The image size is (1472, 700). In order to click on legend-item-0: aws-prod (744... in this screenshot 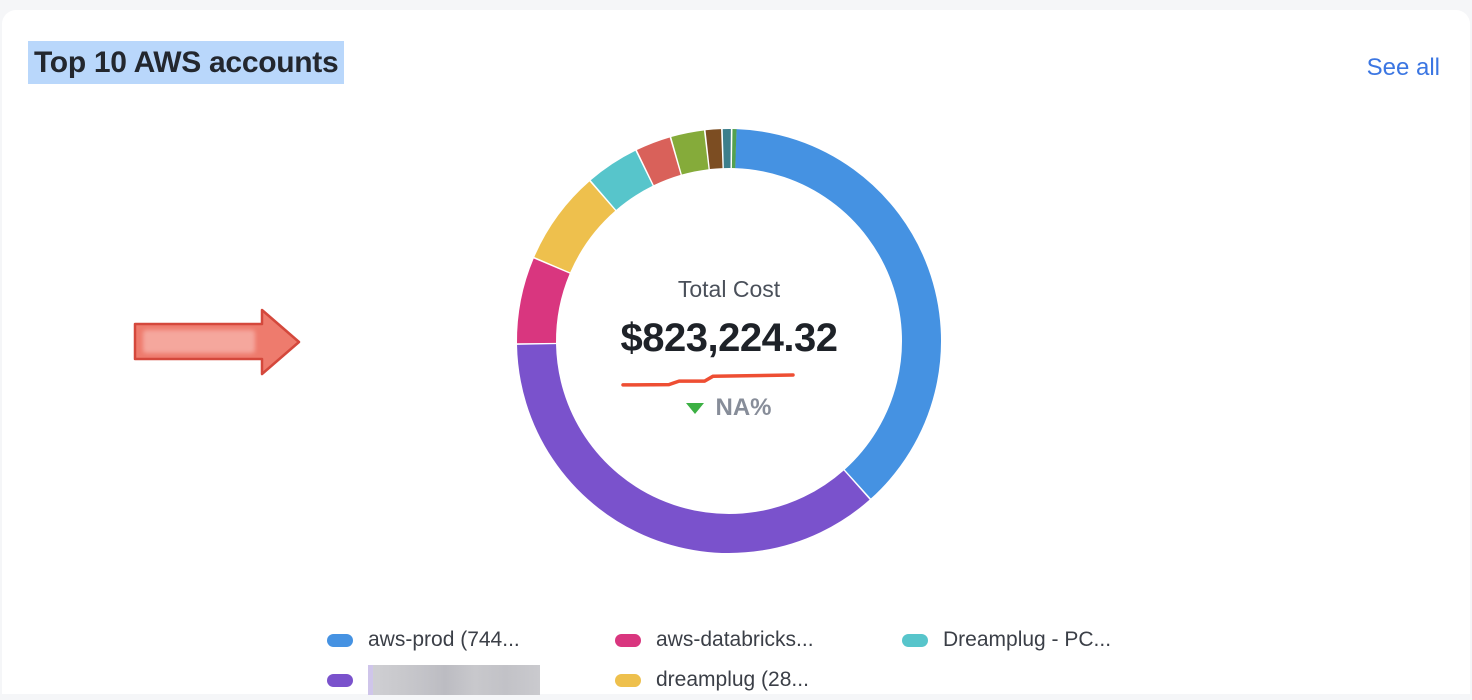, I will do `click(471, 640)`.